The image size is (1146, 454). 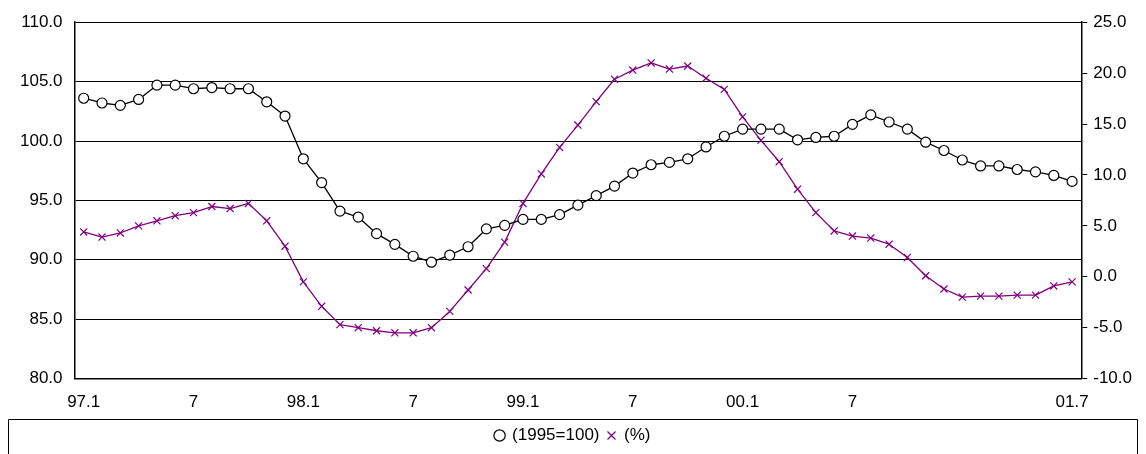 I want to click on y2-tick-label: -5.0, so click(x=1108, y=327).